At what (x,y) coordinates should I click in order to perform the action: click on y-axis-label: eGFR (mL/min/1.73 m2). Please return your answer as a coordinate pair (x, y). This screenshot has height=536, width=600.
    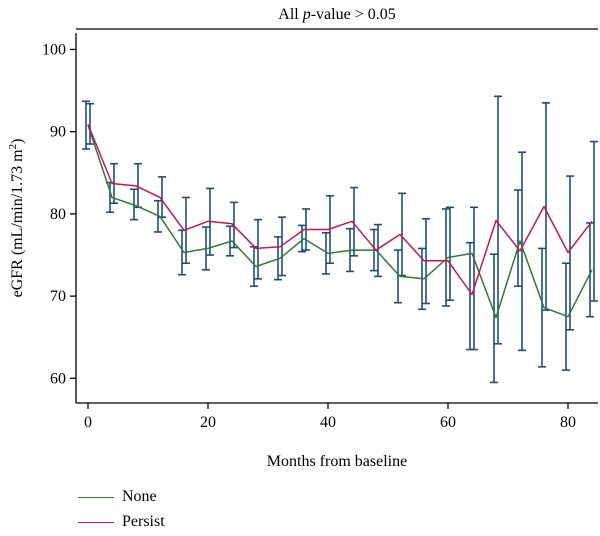
    Looking at the image, I should click on (16, 218).